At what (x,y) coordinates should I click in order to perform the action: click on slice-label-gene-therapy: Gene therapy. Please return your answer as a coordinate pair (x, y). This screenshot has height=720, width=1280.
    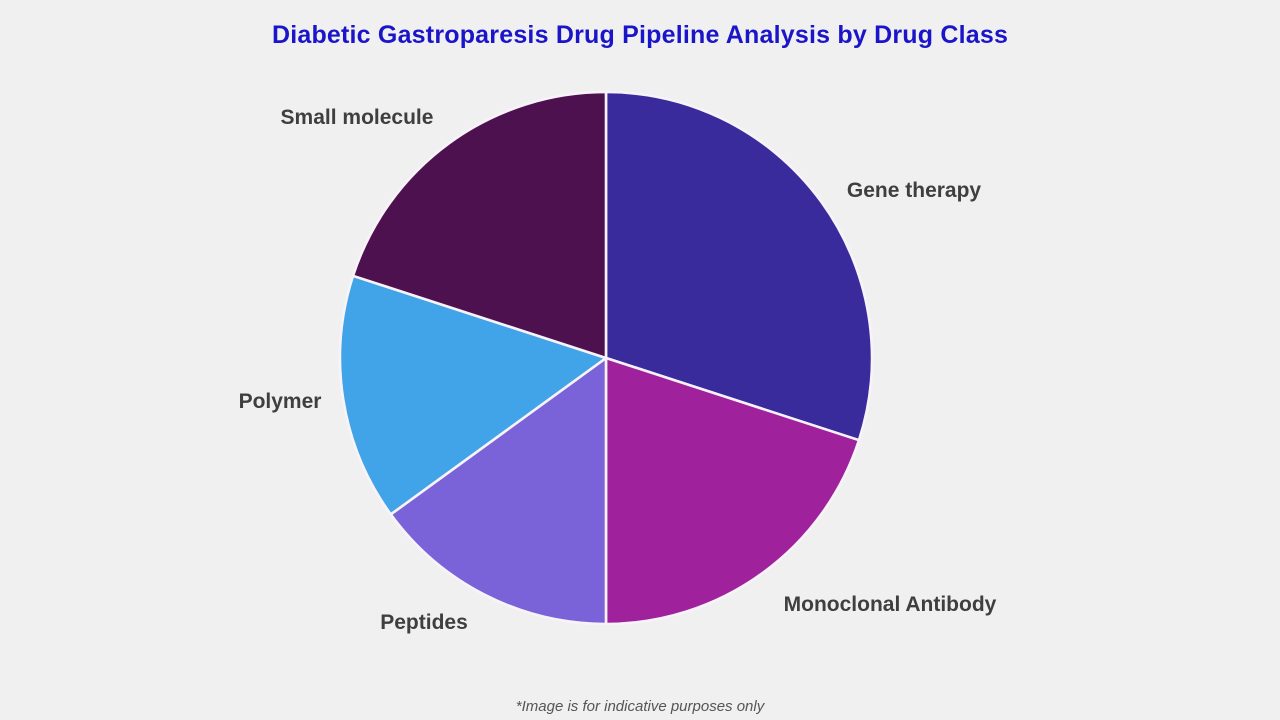
    Looking at the image, I should click on (914, 190).